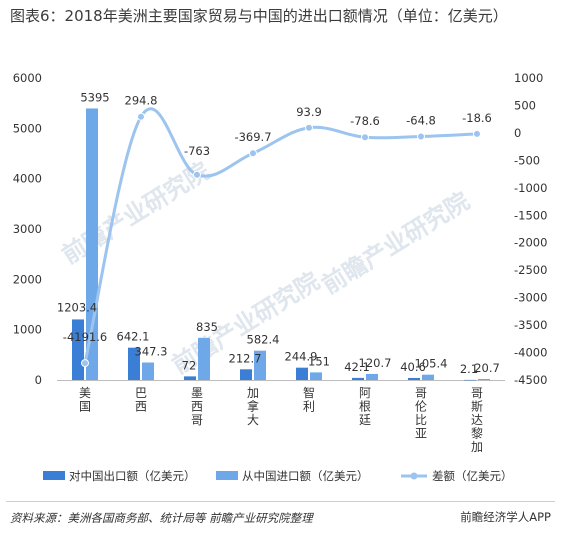 The width and height of the screenshot is (561, 536). What do you see at coordinates (375, 363) in the screenshot?
I see `import-value-label: 120.7` at bounding box center [375, 363].